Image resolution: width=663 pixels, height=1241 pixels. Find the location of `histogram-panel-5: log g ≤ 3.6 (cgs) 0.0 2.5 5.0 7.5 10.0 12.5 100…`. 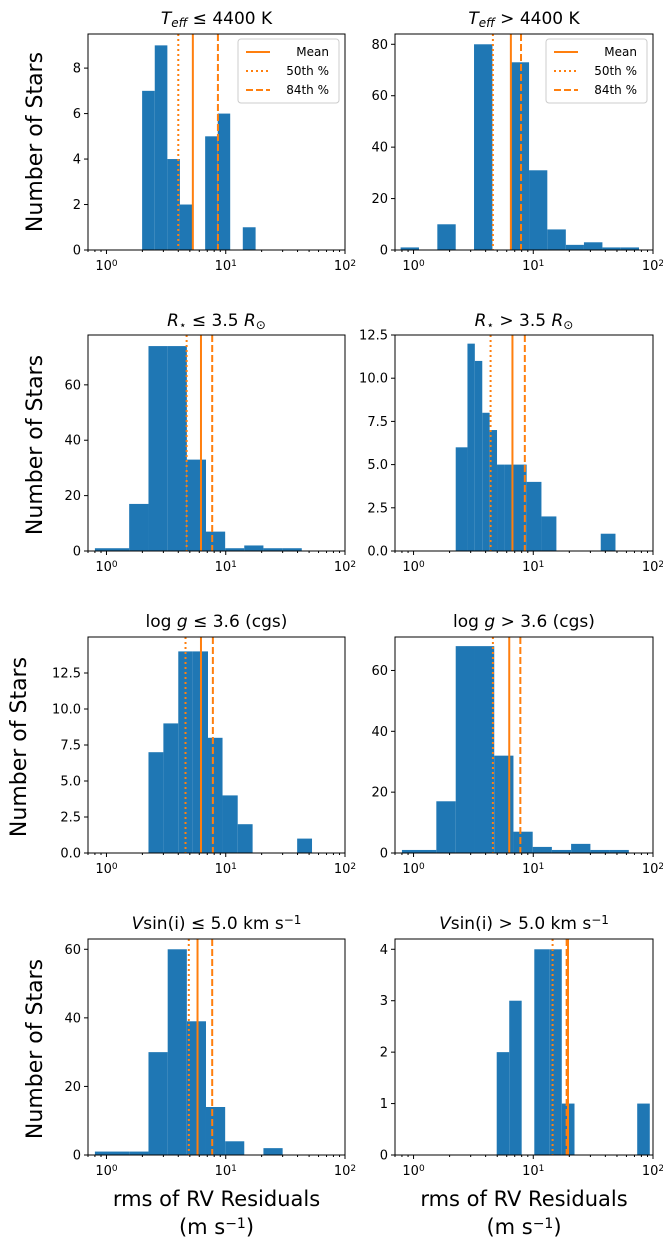

histogram-panel-5: log g ≤ 3.6 (cgs) 0.0 2.5 5.0 7.5 10.0 12.5 100… is located at coordinates (204, 744).